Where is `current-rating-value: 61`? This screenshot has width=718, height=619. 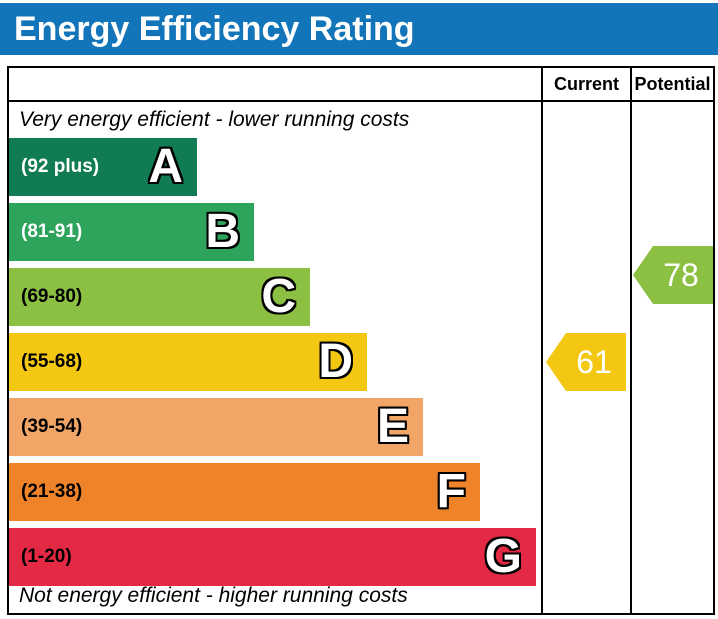 current-rating-value: 61 is located at coordinates (594, 361).